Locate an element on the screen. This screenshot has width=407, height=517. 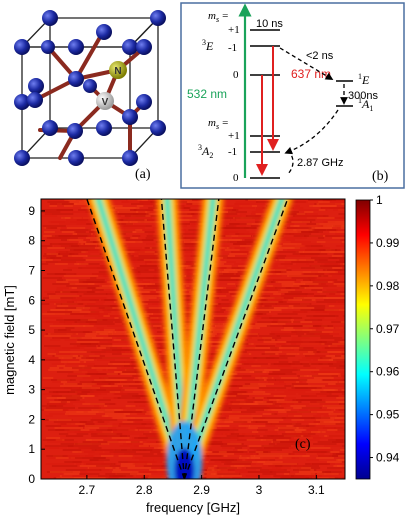
resonance-branch is located at coordinates (141, 339).